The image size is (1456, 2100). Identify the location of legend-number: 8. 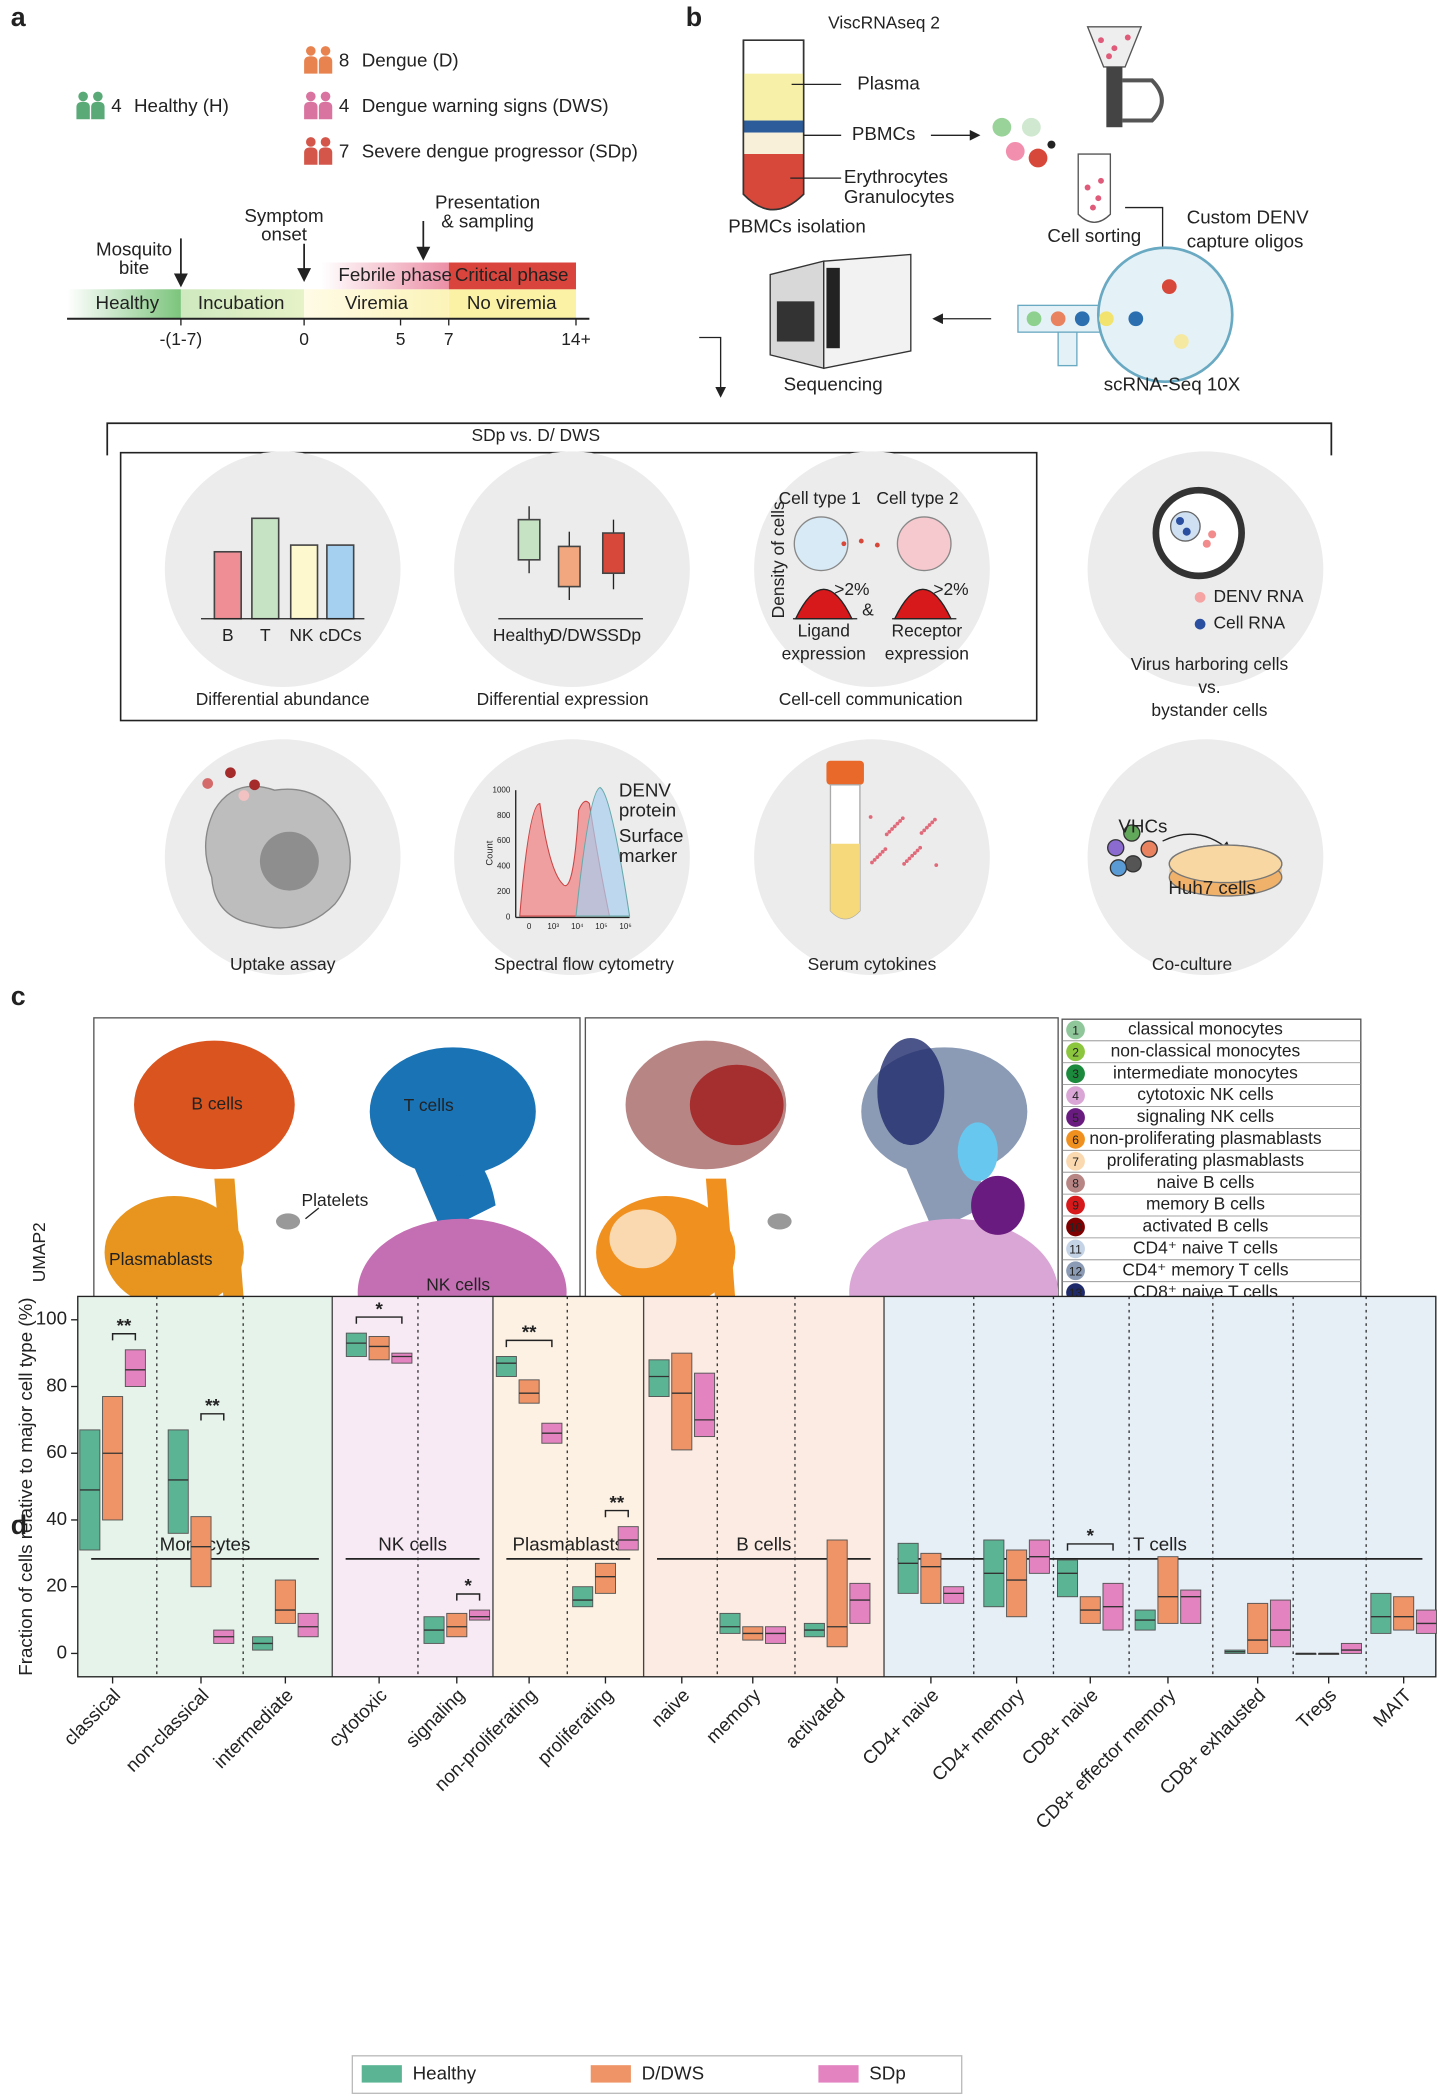
(1075, 1184).